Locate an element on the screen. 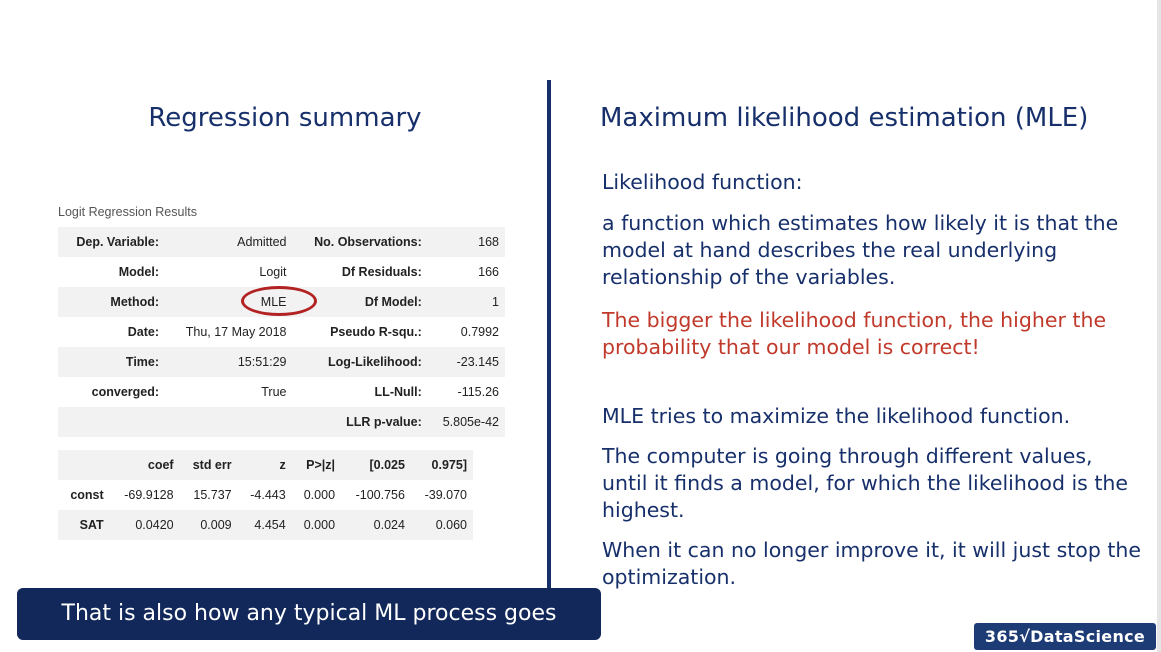 This screenshot has height=652, width=1161. coef-row-name: const is located at coordinates (87, 495).